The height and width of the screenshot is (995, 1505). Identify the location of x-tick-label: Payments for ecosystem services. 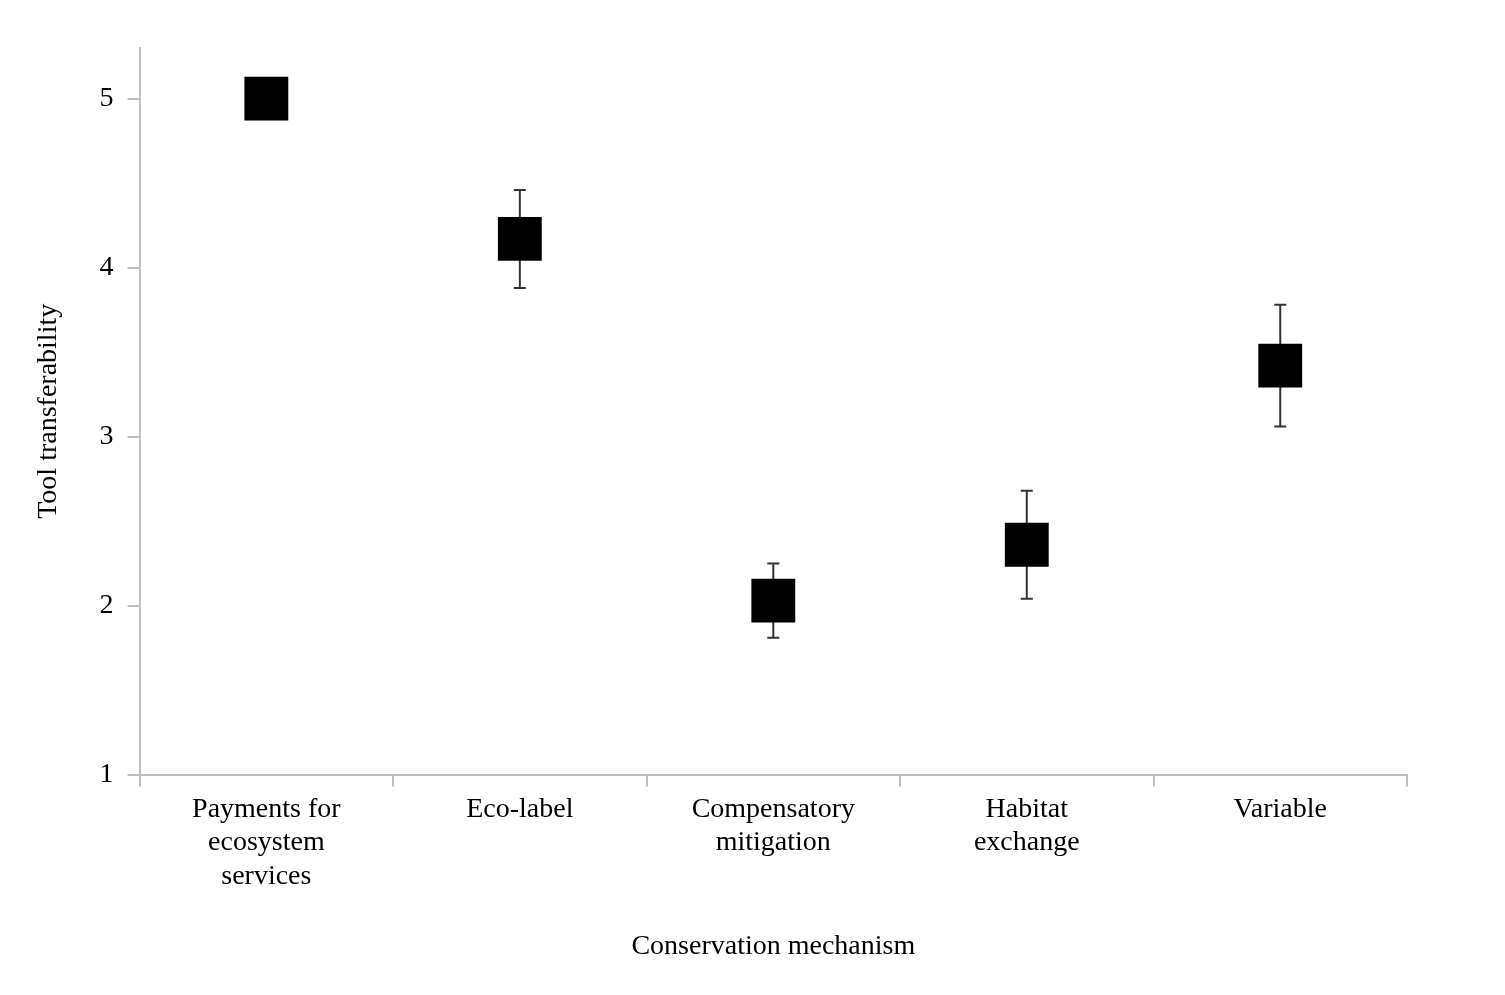
(267, 840).